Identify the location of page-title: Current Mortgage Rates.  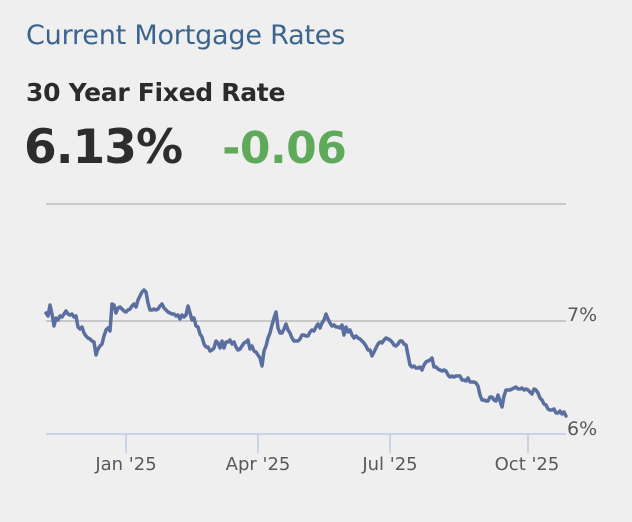
(186, 35).